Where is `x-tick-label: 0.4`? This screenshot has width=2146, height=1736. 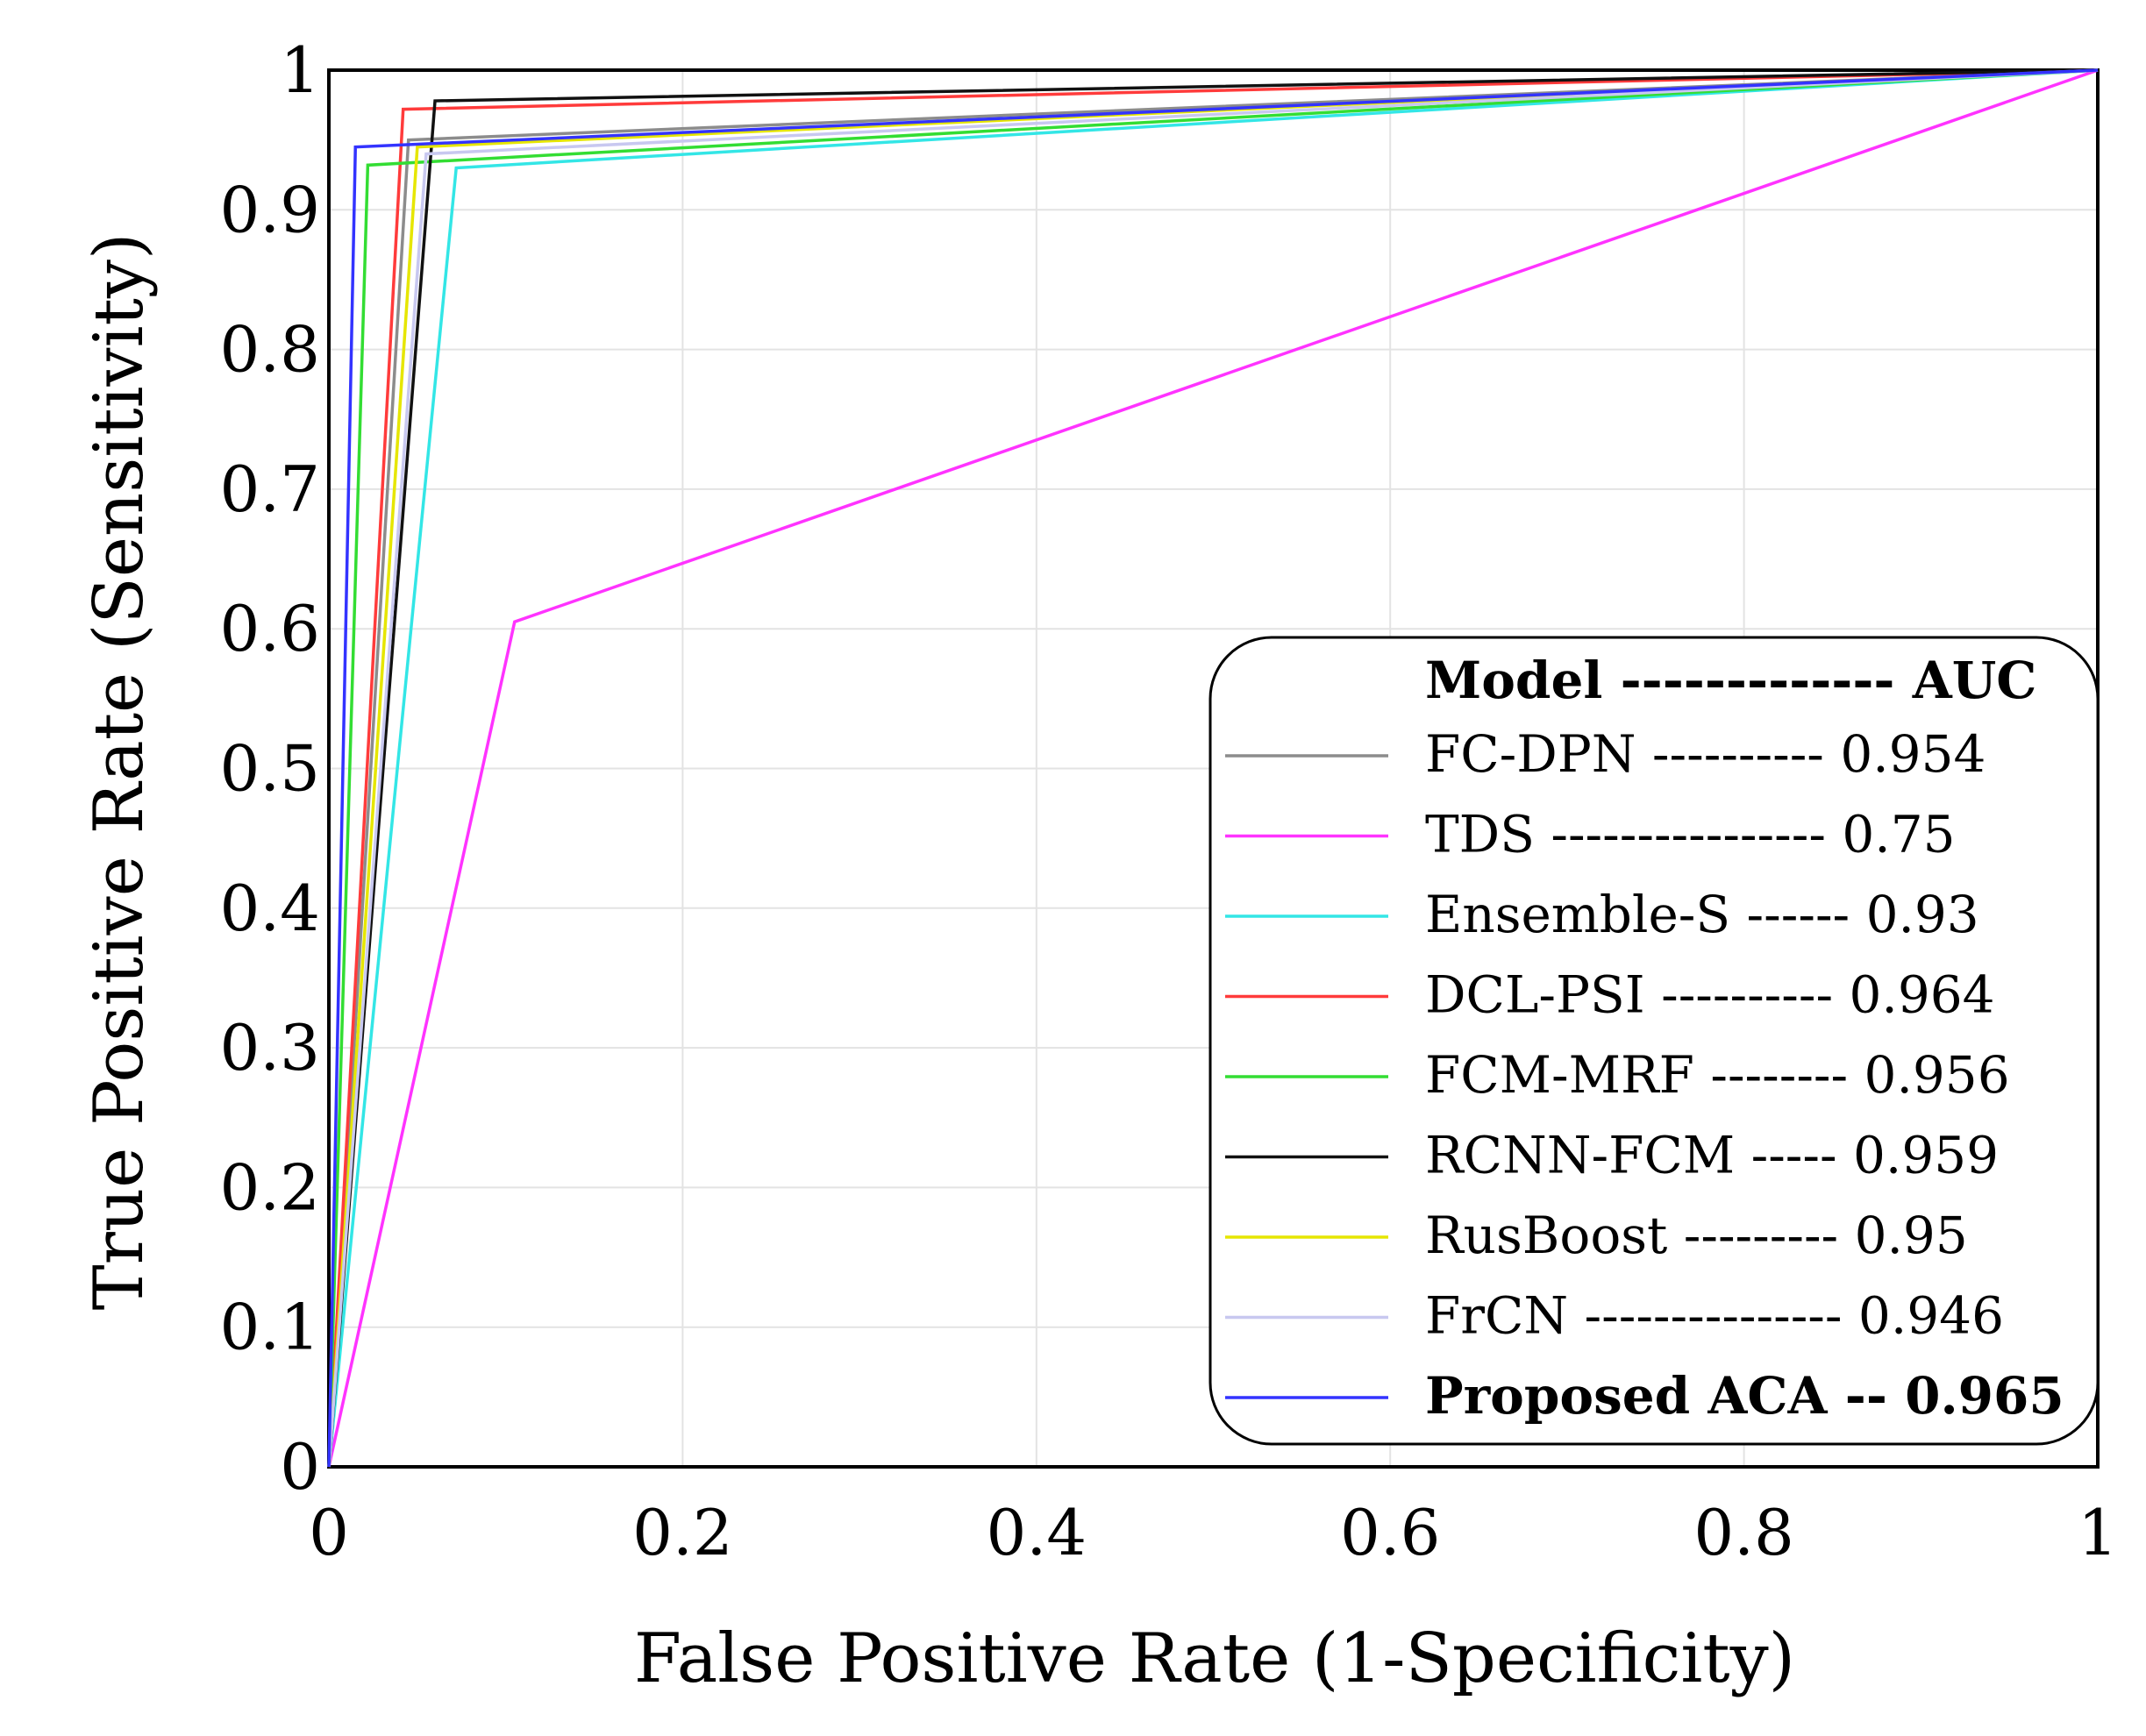 x-tick-label: 0.4 is located at coordinates (1037, 1532).